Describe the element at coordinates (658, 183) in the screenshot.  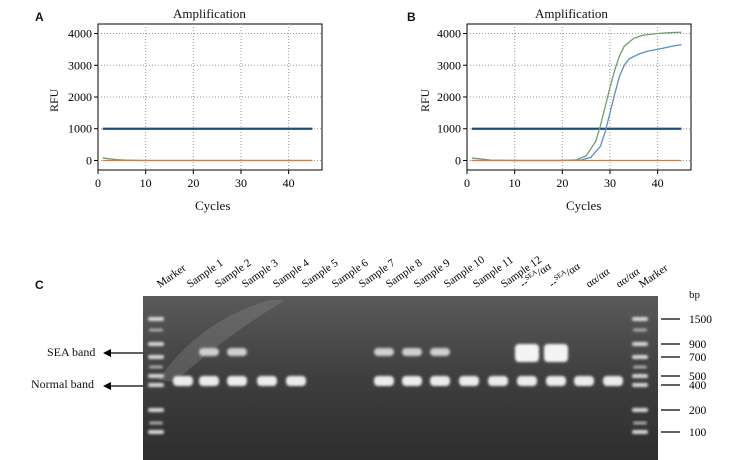
I see `panel-b-x-tick-label: 40` at that location.